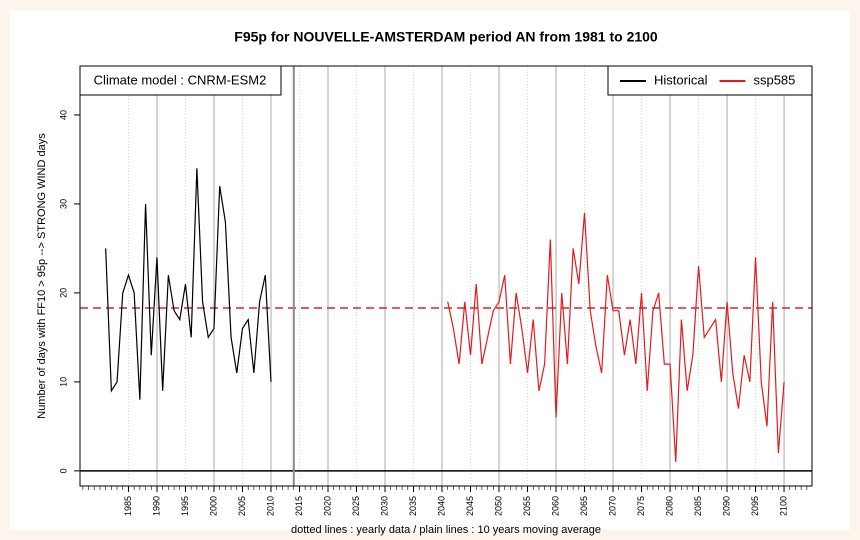 Image resolution: width=860 pixels, height=540 pixels. What do you see at coordinates (774, 79) in the screenshot?
I see `legend-label: ssp585` at bounding box center [774, 79].